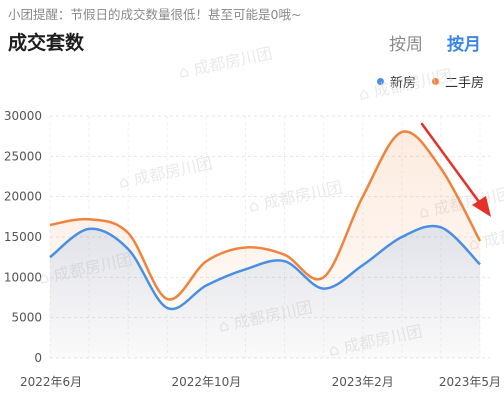  Describe the element at coordinates (406, 45) in the screenshot. I see `tab-week: 按周` at that location.